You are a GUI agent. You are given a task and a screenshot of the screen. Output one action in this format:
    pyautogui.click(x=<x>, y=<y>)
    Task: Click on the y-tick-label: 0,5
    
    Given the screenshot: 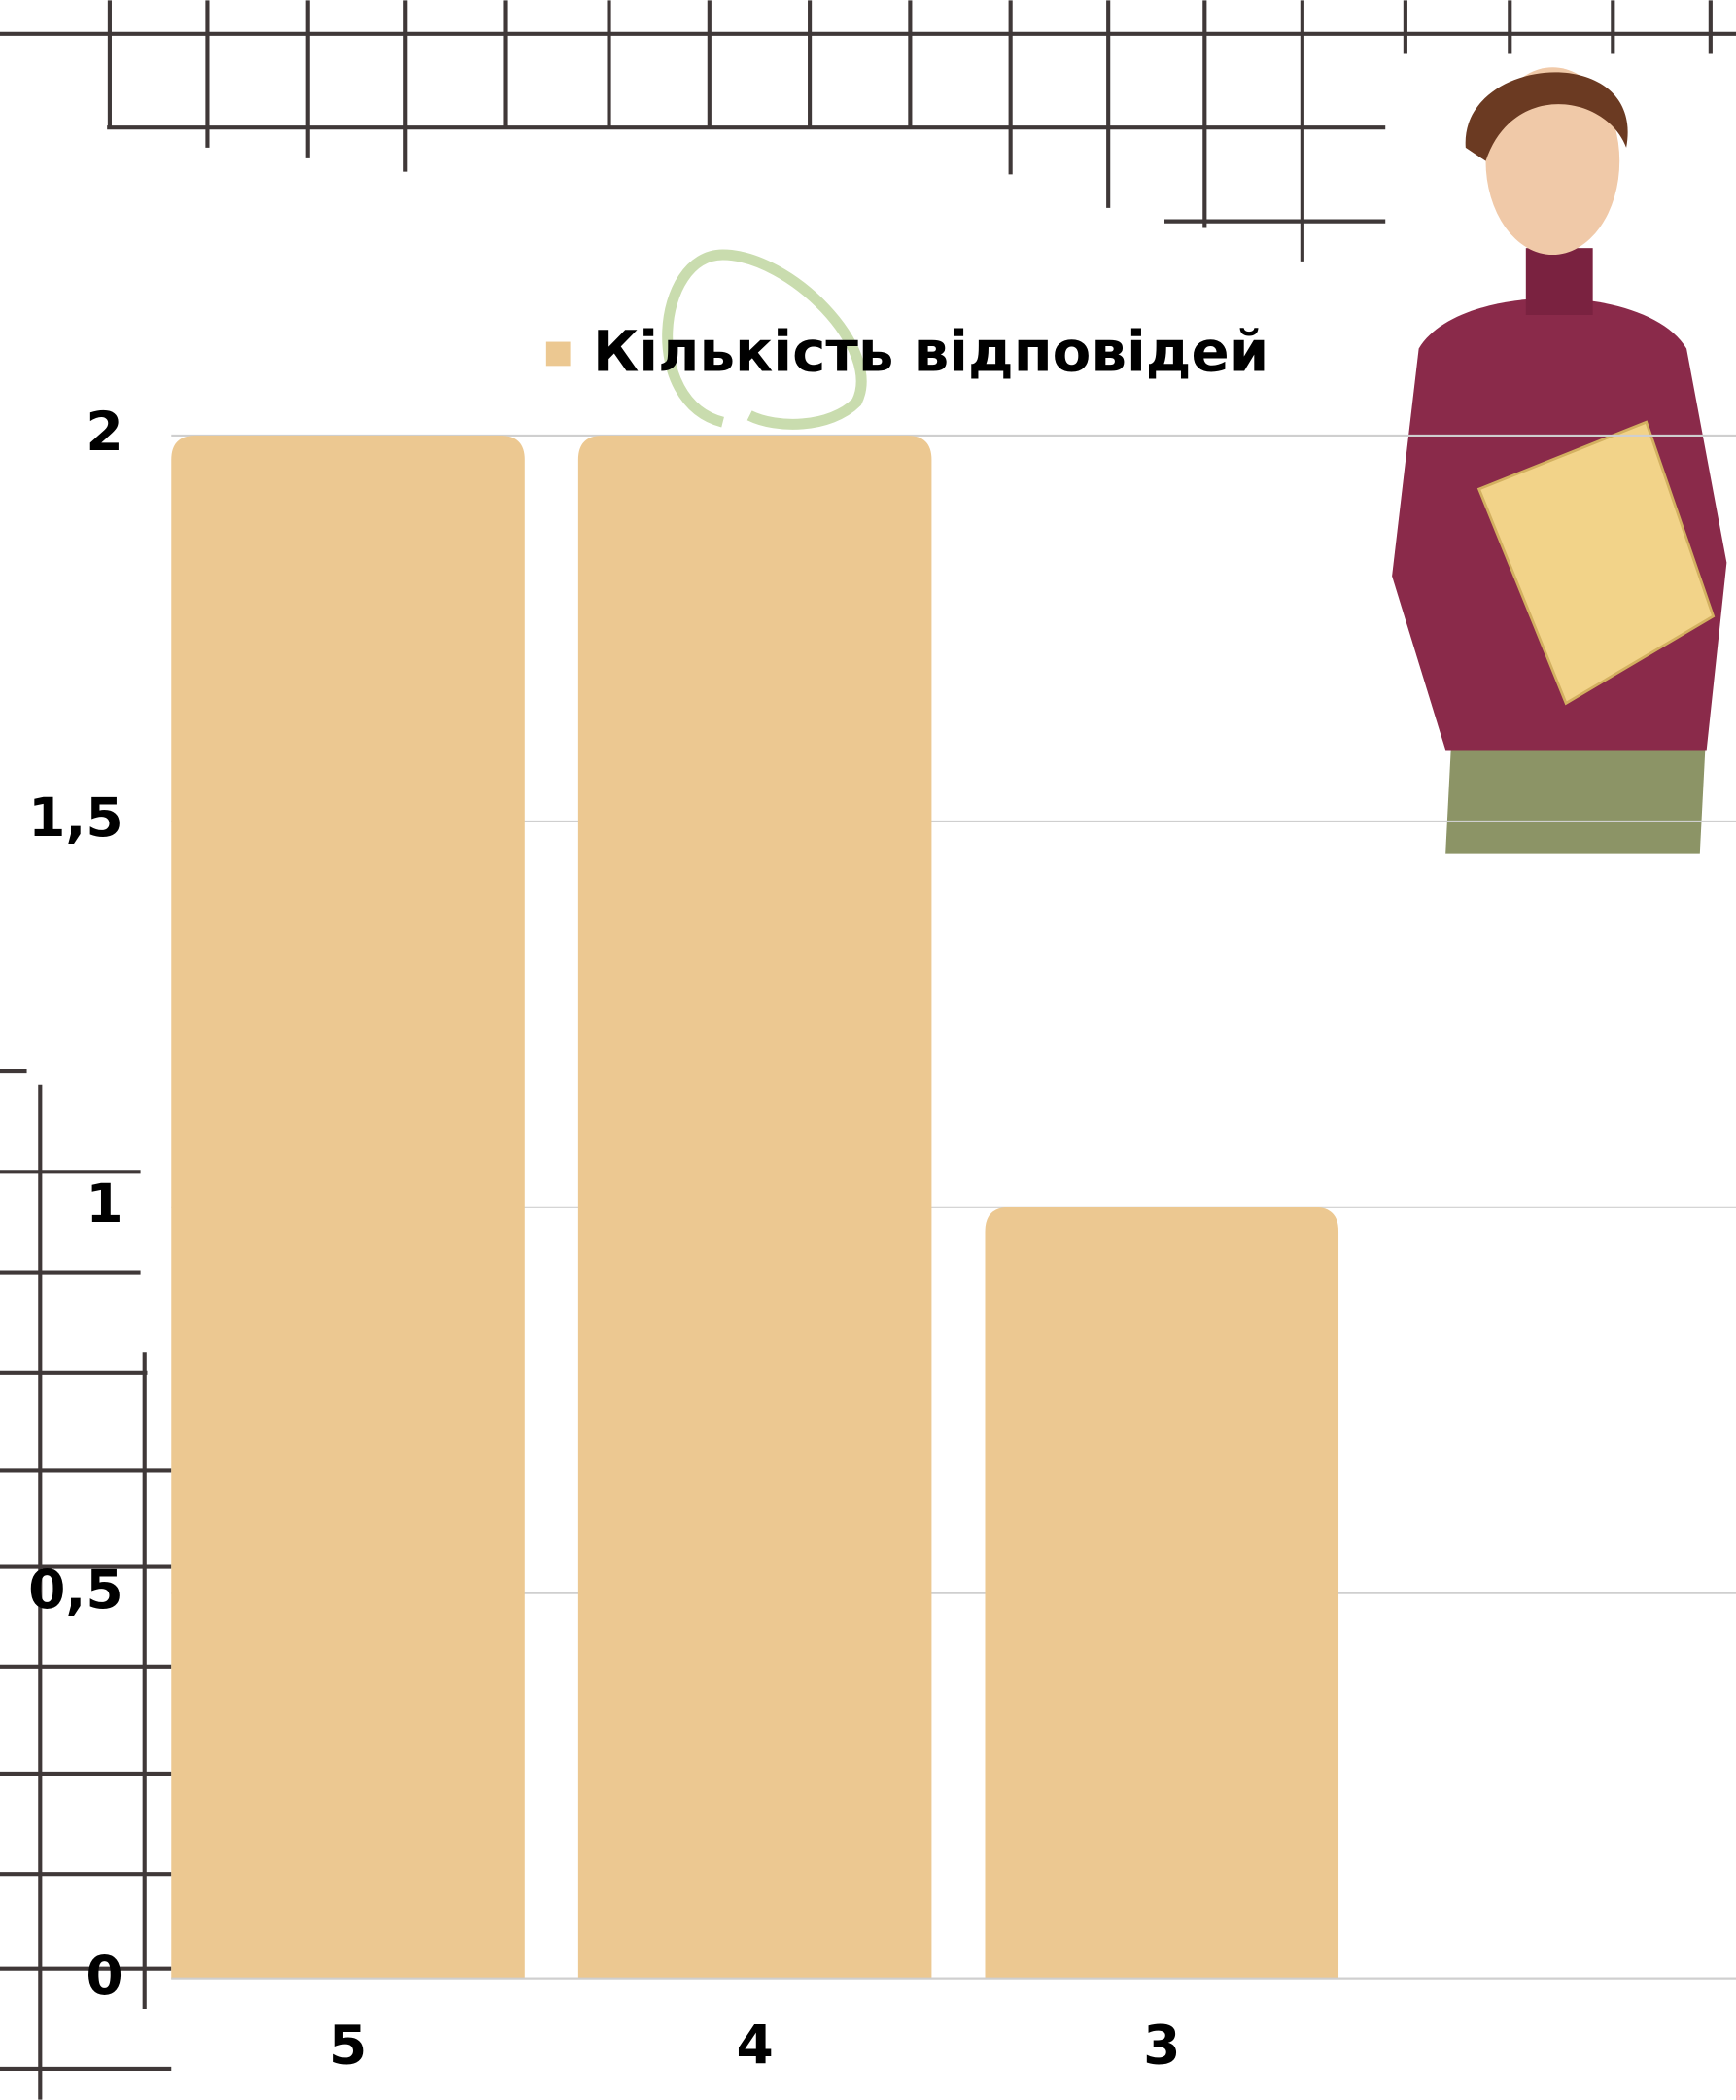 What is the action you would take?
    pyautogui.click(x=75, y=1589)
    